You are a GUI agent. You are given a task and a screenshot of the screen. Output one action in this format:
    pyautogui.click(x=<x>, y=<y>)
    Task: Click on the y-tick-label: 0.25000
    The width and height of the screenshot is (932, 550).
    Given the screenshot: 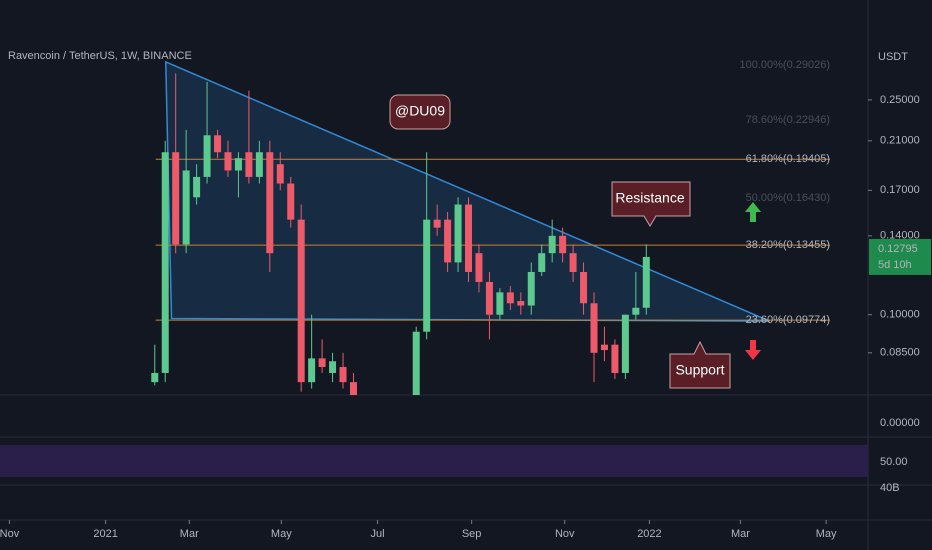 What is the action you would take?
    pyautogui.click(x=900, y=100)
    